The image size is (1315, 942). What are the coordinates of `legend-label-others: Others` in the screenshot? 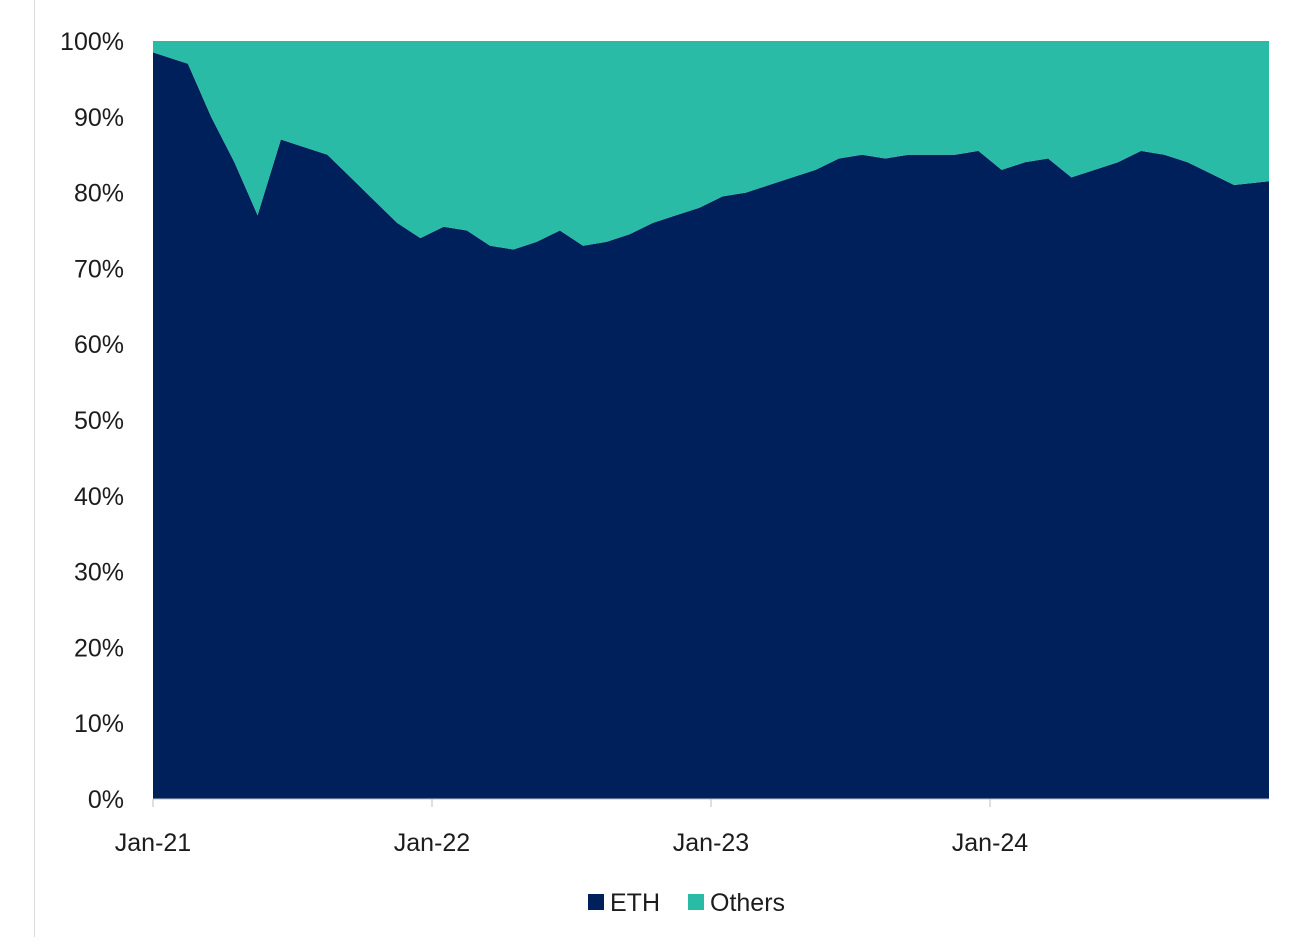 It's located at (747, 903).